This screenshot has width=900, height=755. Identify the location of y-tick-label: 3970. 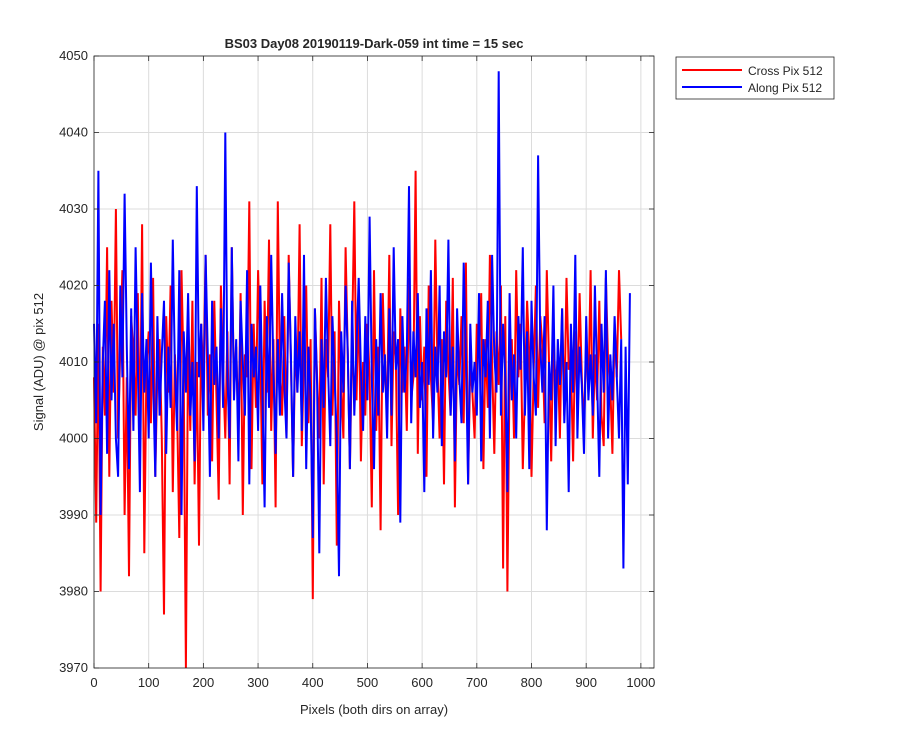
(73, 667).